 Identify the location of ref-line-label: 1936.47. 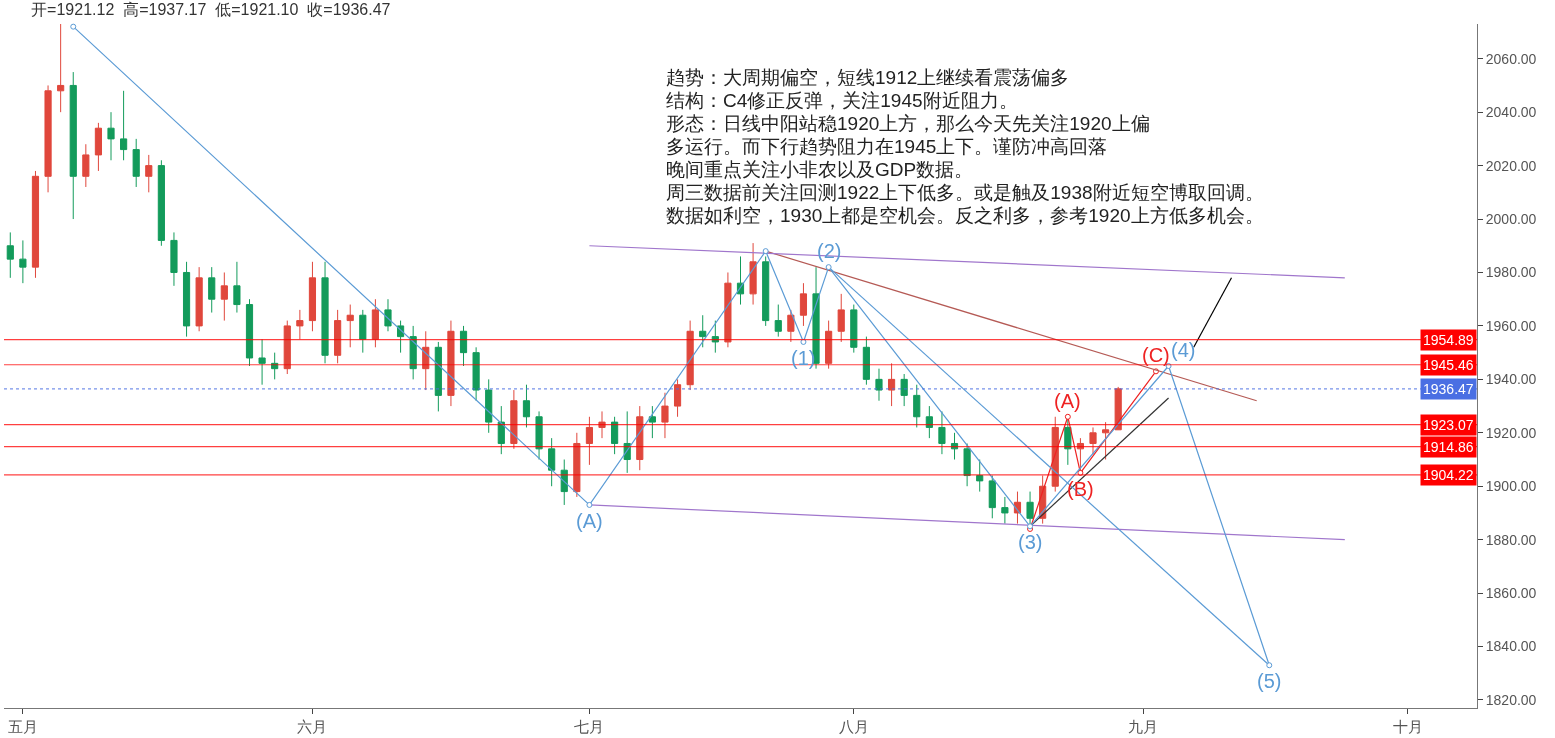
(1448, 389).